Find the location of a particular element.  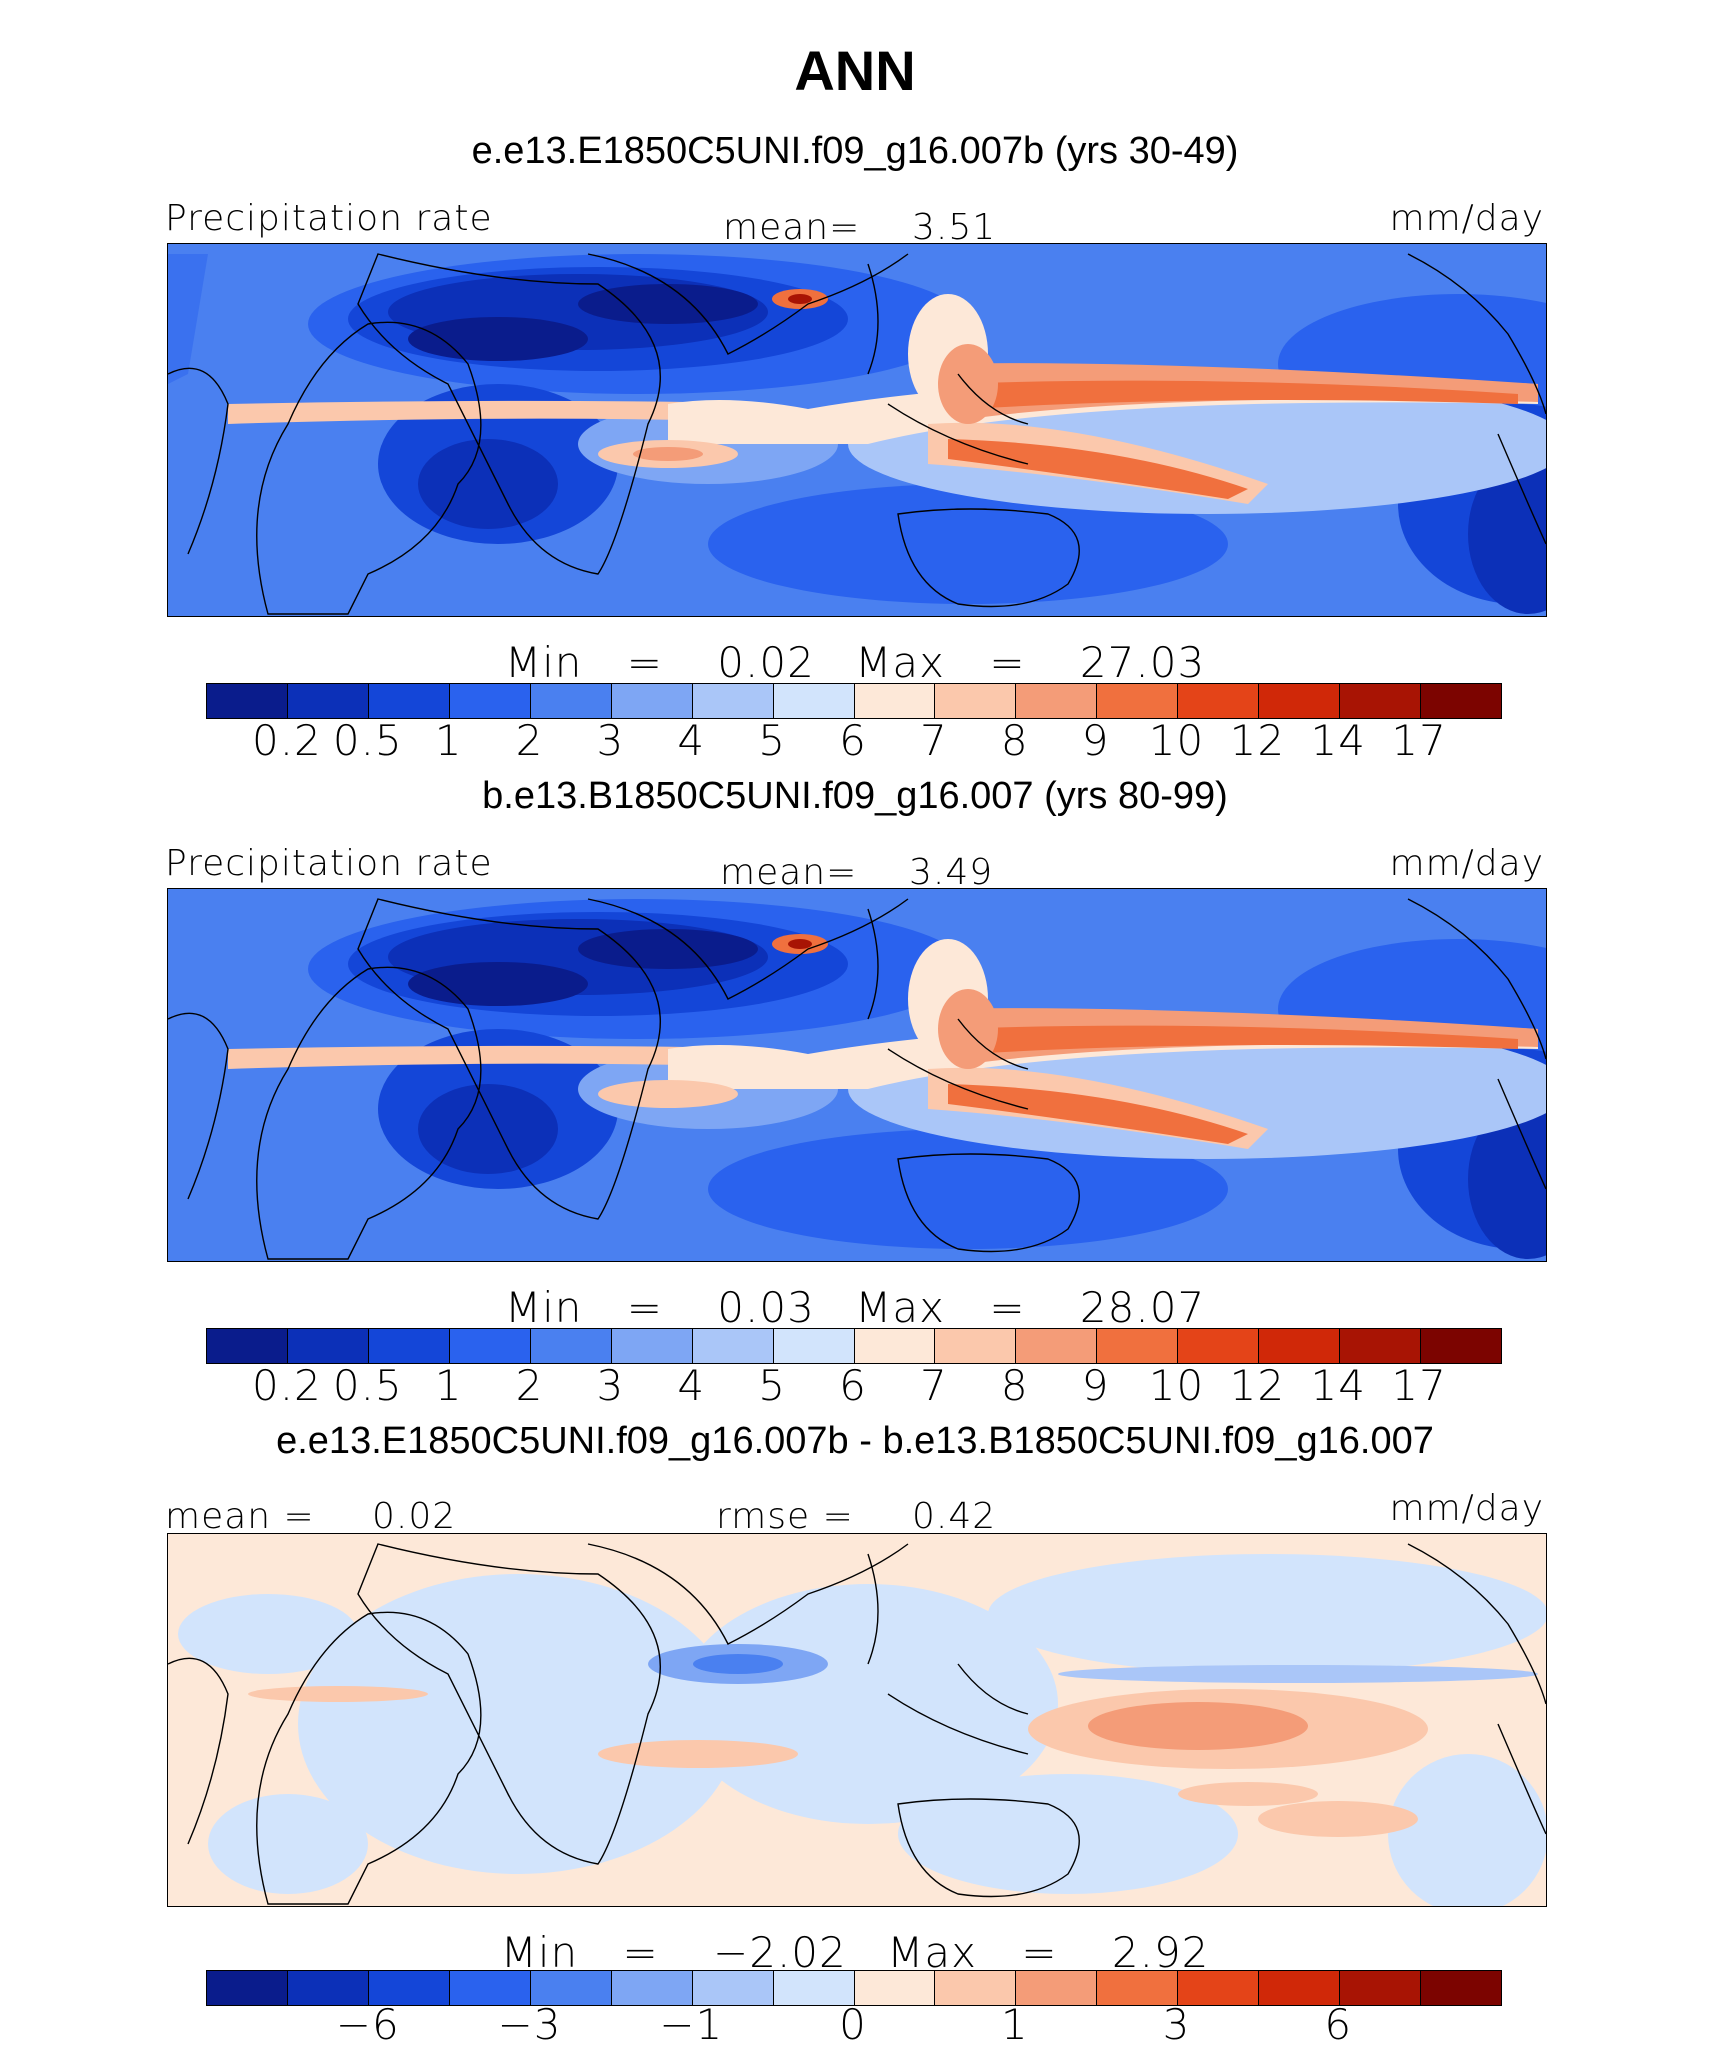

panel2-colorbar is located at coordinates (854, 1346).